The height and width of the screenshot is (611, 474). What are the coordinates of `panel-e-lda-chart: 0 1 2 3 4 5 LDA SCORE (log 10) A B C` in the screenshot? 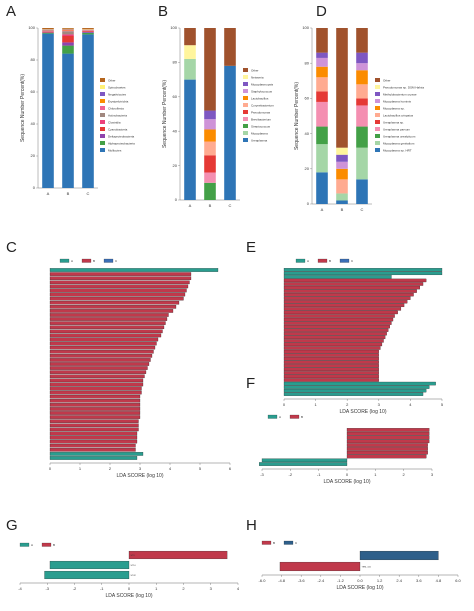 It's located at (363, 336).